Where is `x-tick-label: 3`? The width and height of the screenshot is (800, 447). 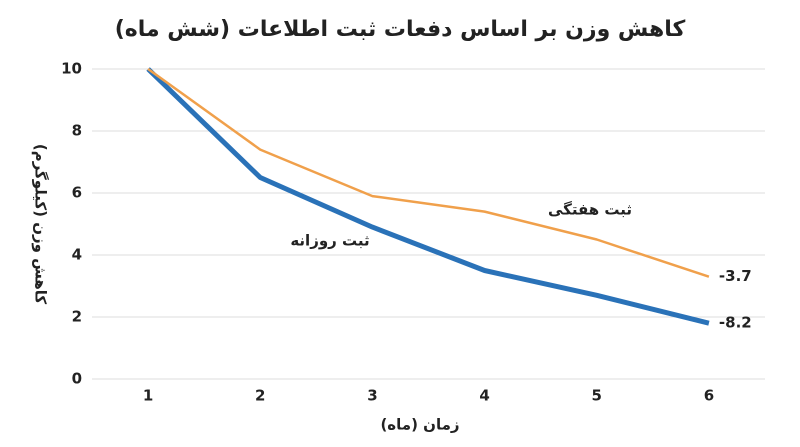 x-tick-label: 3 is located at coordinates (372, 396).